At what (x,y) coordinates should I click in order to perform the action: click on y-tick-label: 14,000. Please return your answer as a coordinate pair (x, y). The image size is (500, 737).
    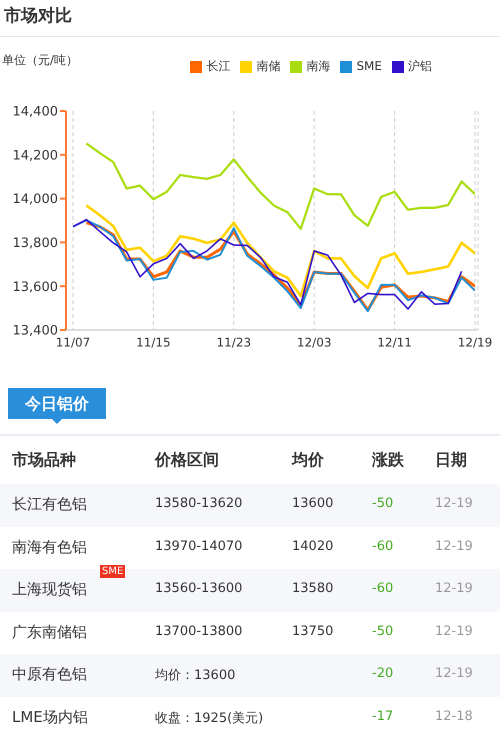
    Looking at the image, I should click on (35, 200).